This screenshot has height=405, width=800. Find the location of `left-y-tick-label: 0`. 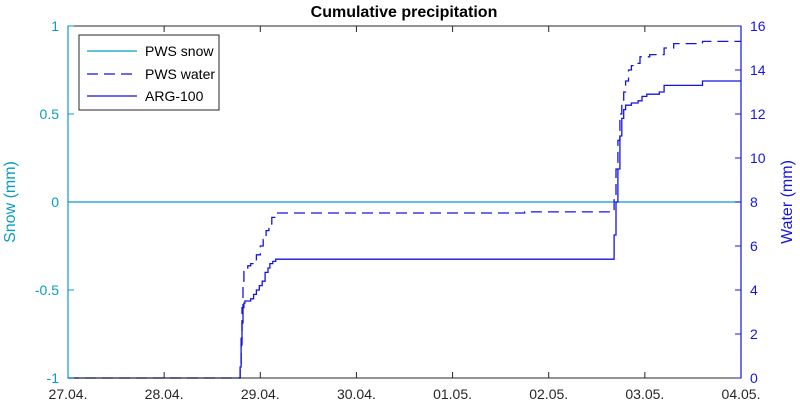

left-y-tick-label: 0 is located at coordinates (55, 202).